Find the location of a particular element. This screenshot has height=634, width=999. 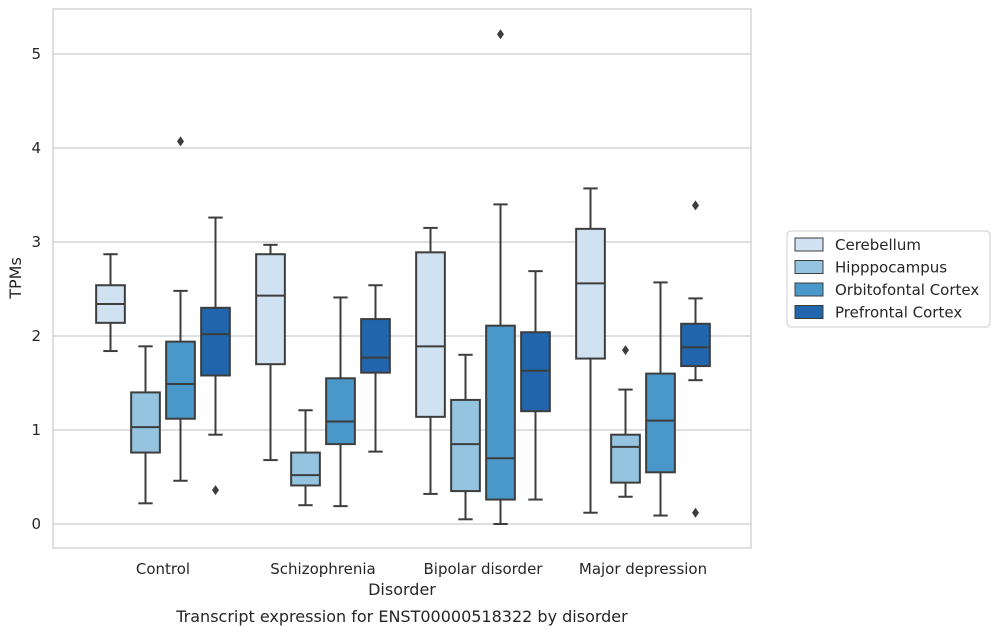

legend-item: Prefrontal Cortex is located at coordinates (878, 313).